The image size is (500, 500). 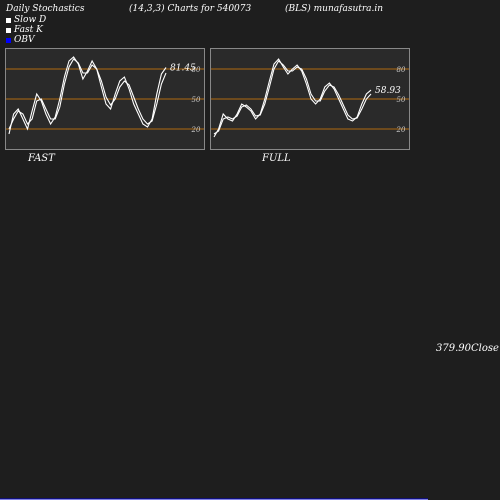 What do you see at coordinates (401, 70) in the screenshot?
I see `full-level-label-80: 80` at bounding box center [401, 70].